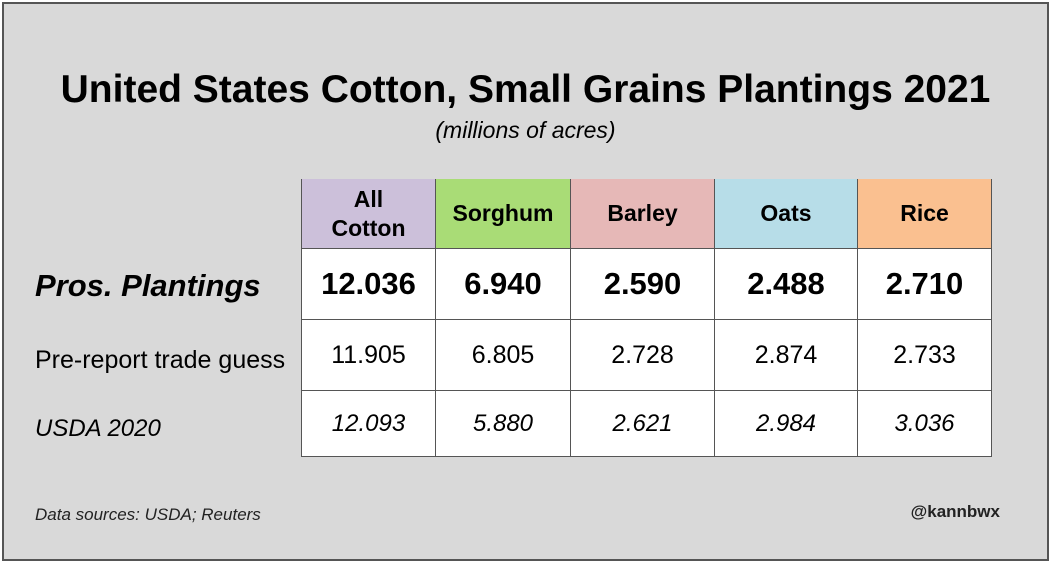 The width and height of the screenshot is (1051, 563). What do you see at coordinates (525, 130) in the screenshot?
I see `chart-subtitle: (millions of acres)` at bounding box center [525, 130].